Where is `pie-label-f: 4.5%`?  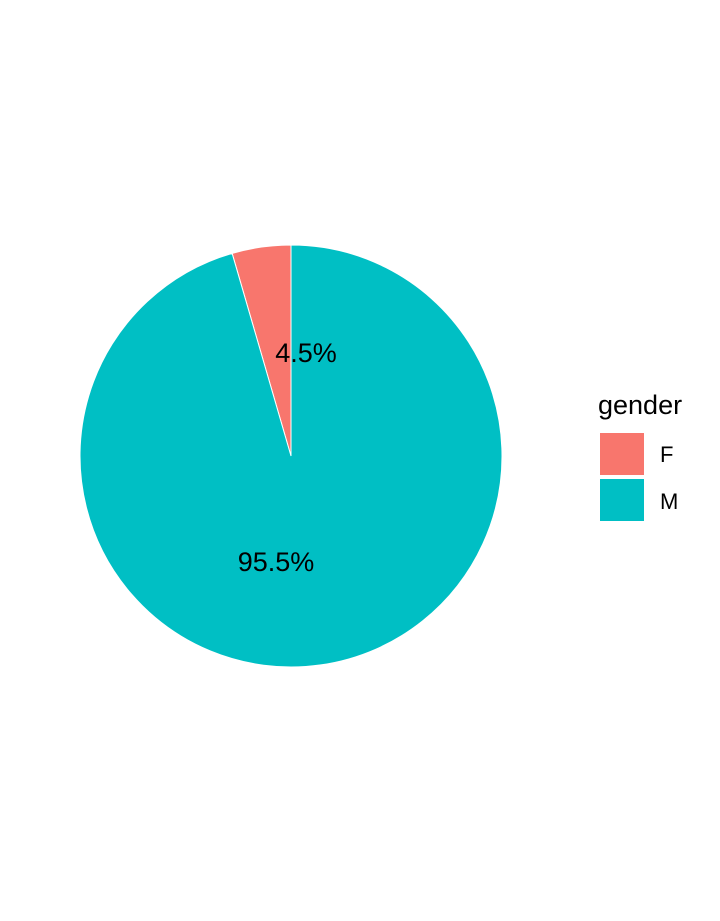 pie-label-f: 4.5% is located at coordinates (306, 353).